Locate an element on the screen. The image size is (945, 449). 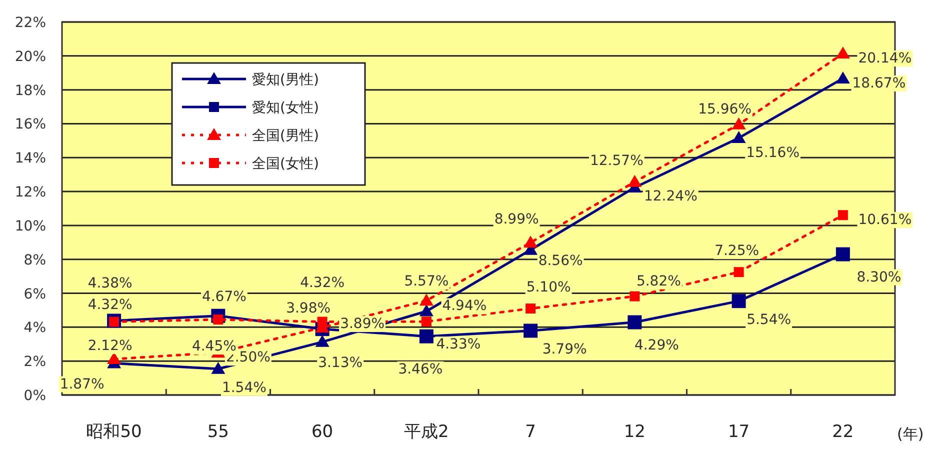
data-label: 5.54% is located at coordinates (769, 320).